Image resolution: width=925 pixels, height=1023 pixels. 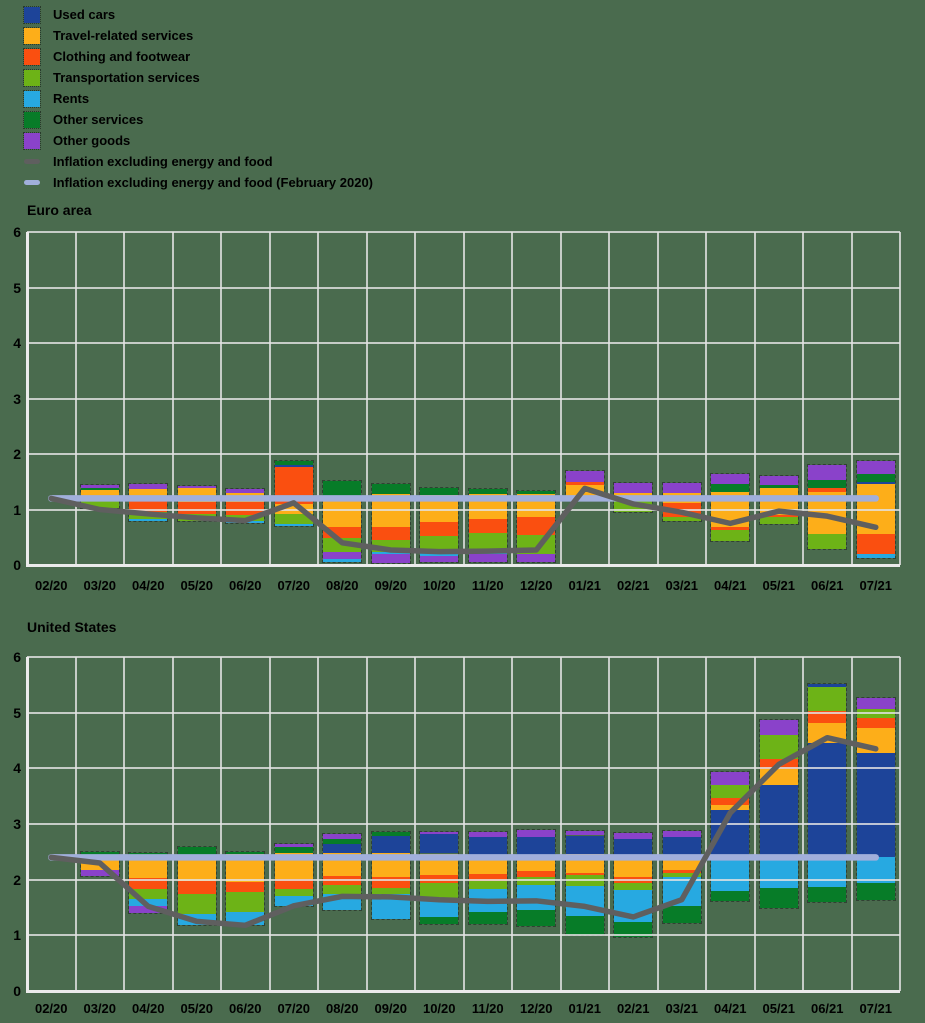 What do you see at coordinates (71, 98) in the screenshot?
I see `legend-item-label: Rents` at bounding box center [71, 98].